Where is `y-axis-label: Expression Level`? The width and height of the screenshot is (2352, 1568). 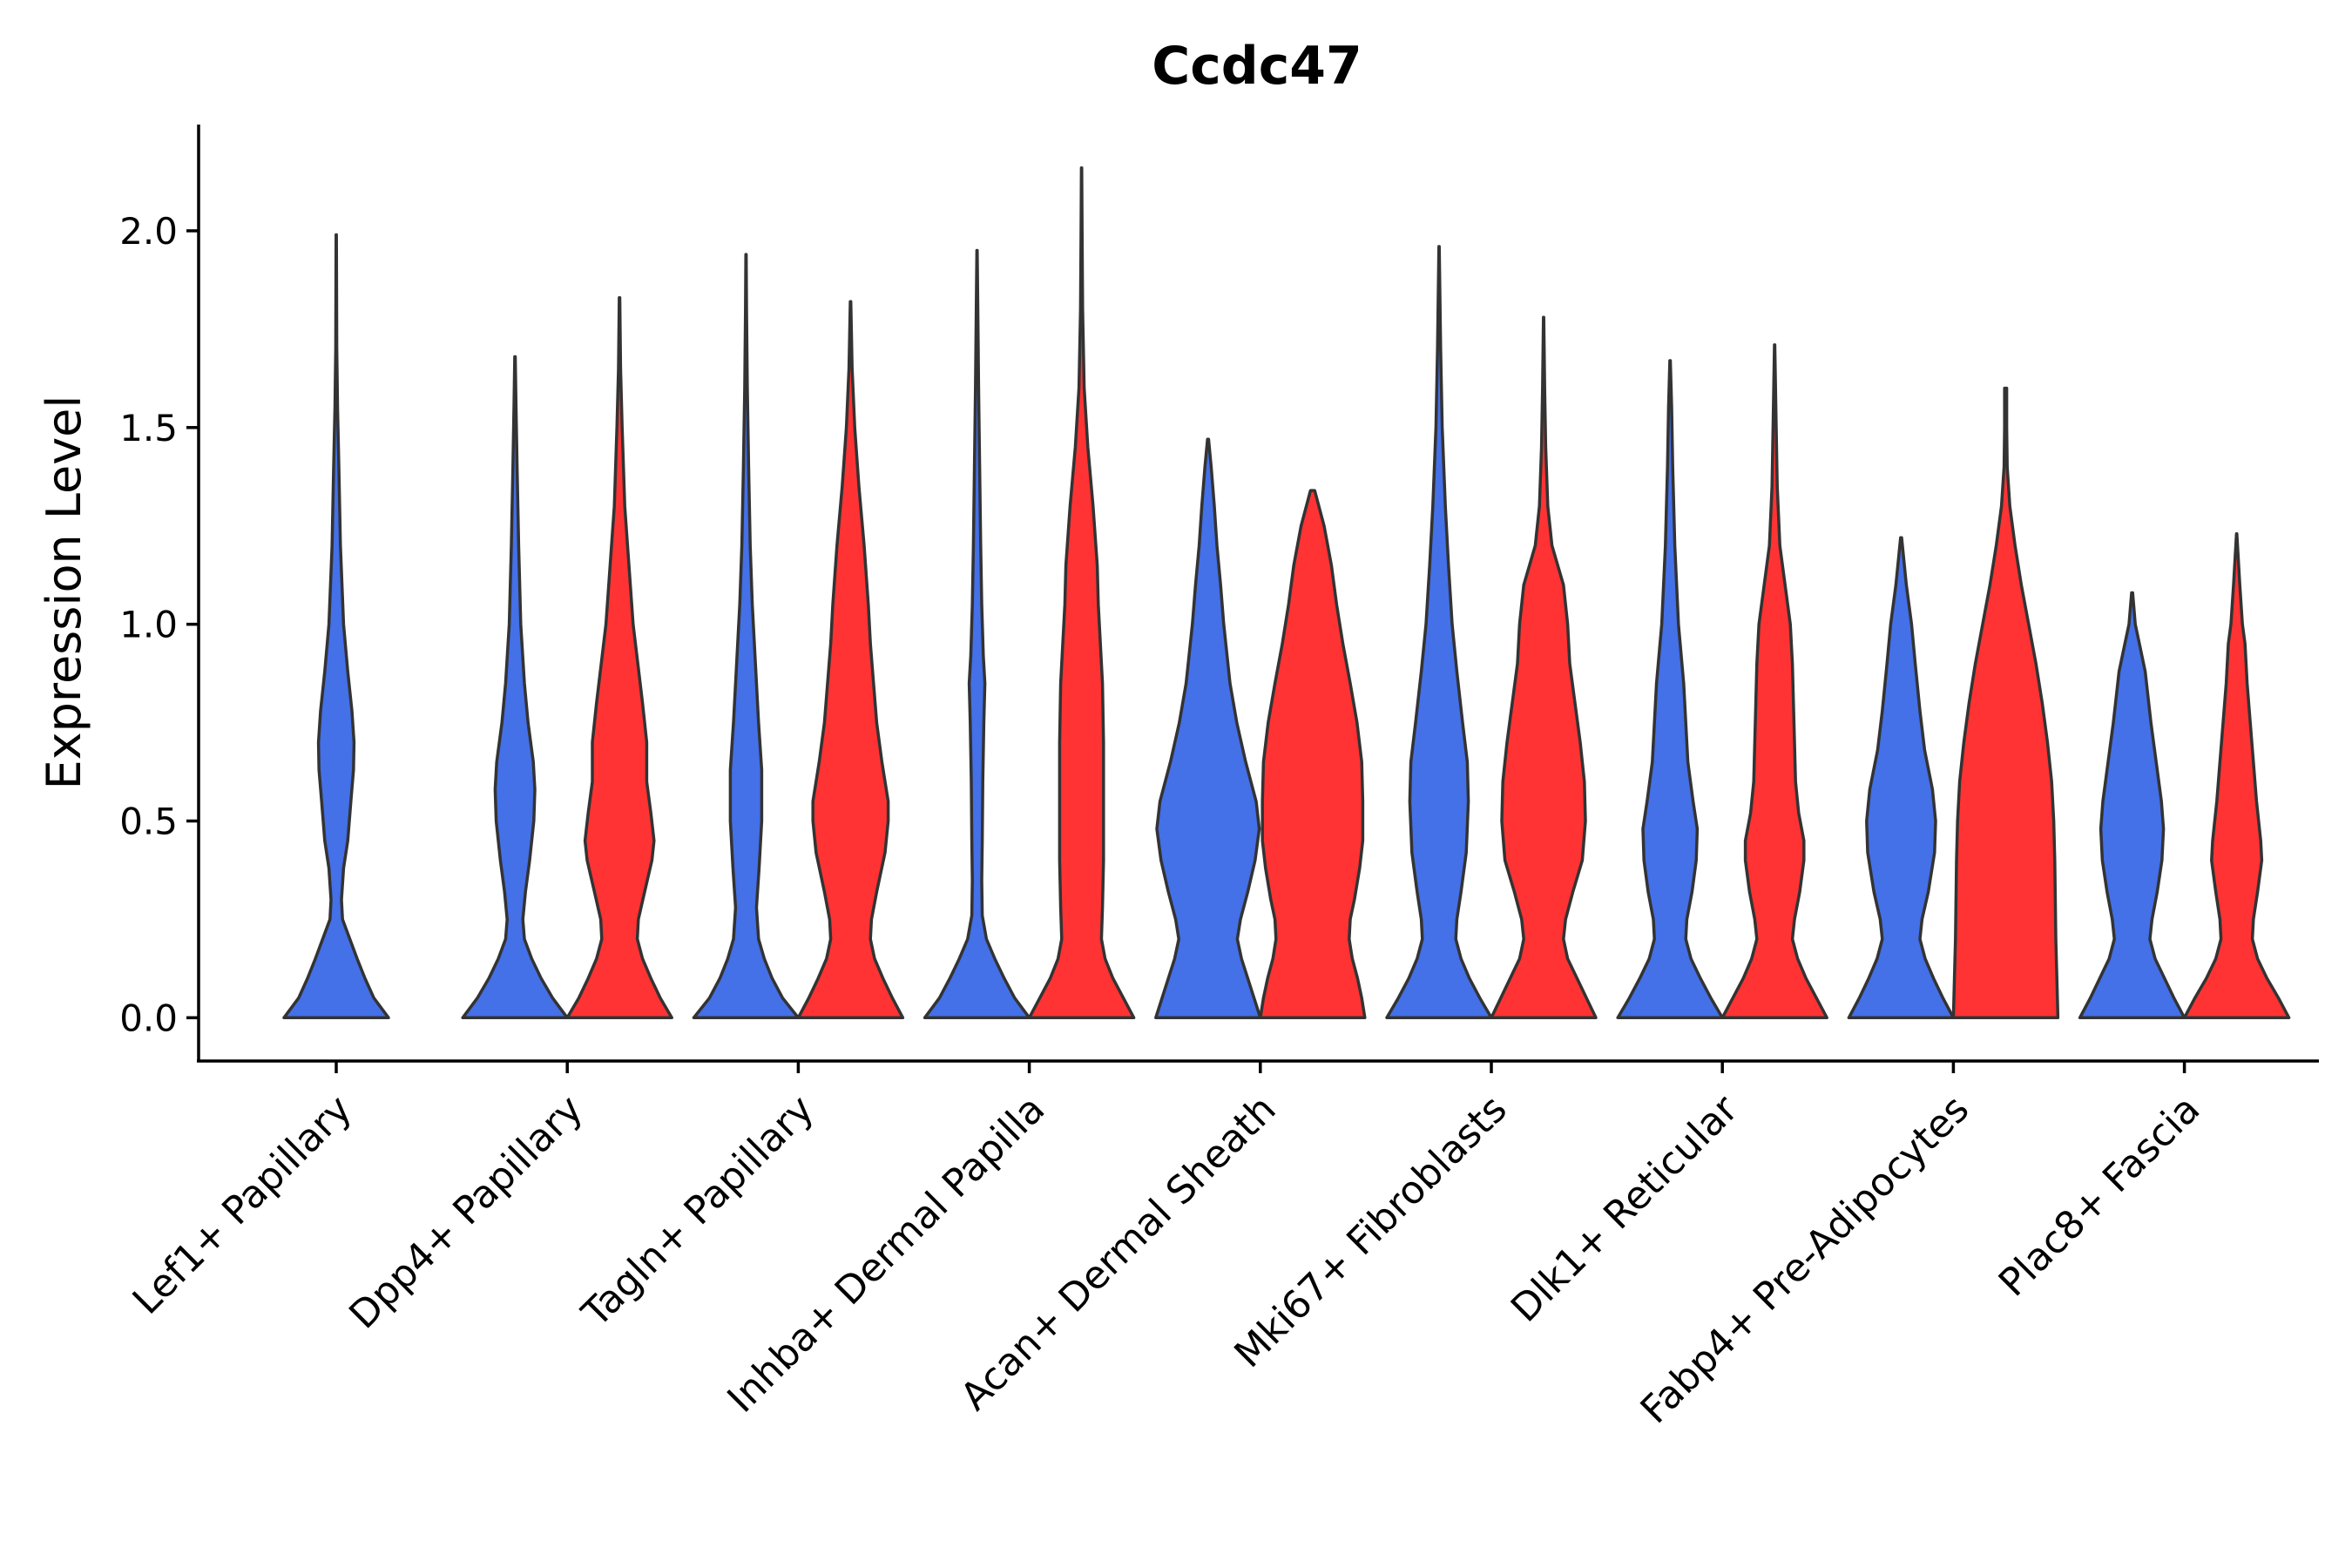
y-axis-label: Expression Level is located at coordinates (64, 592).